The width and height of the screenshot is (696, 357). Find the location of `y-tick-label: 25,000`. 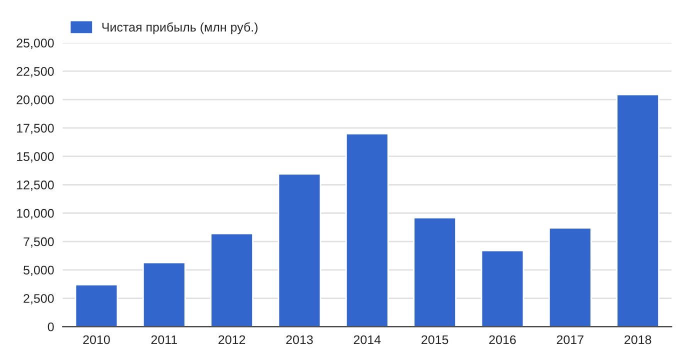

y-tick-label: 25,000 is located at coordinates (35, 43).